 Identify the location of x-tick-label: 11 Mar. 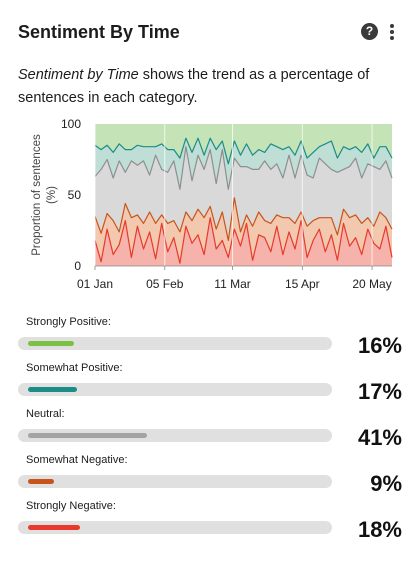
(232, 284).